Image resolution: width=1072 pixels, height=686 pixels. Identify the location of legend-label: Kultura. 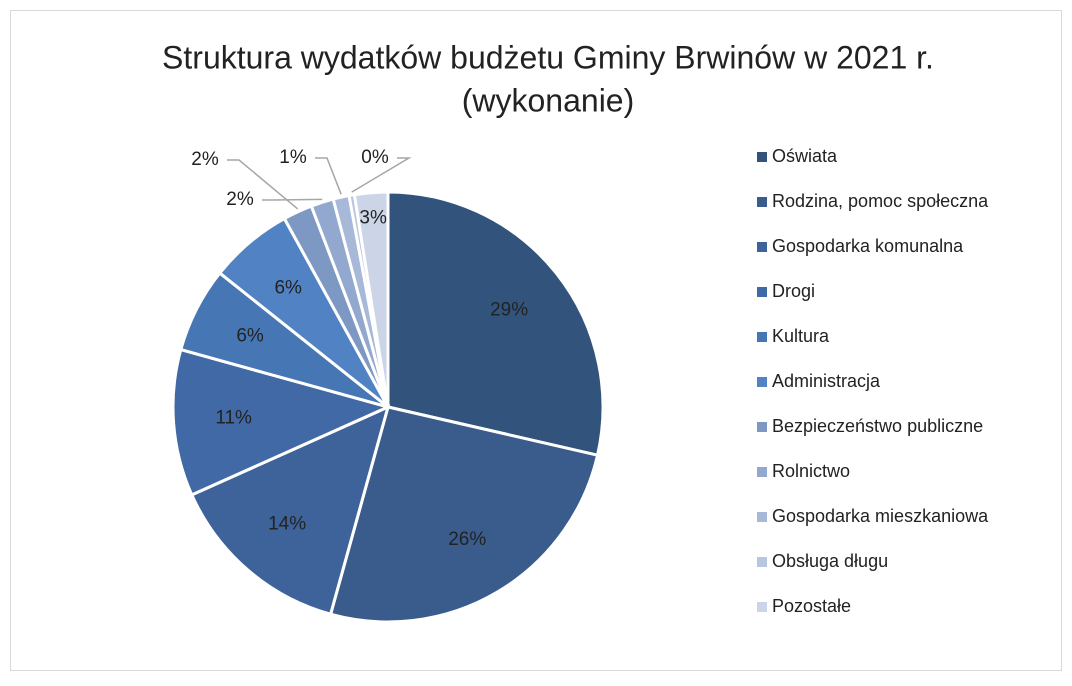
(801, 336).